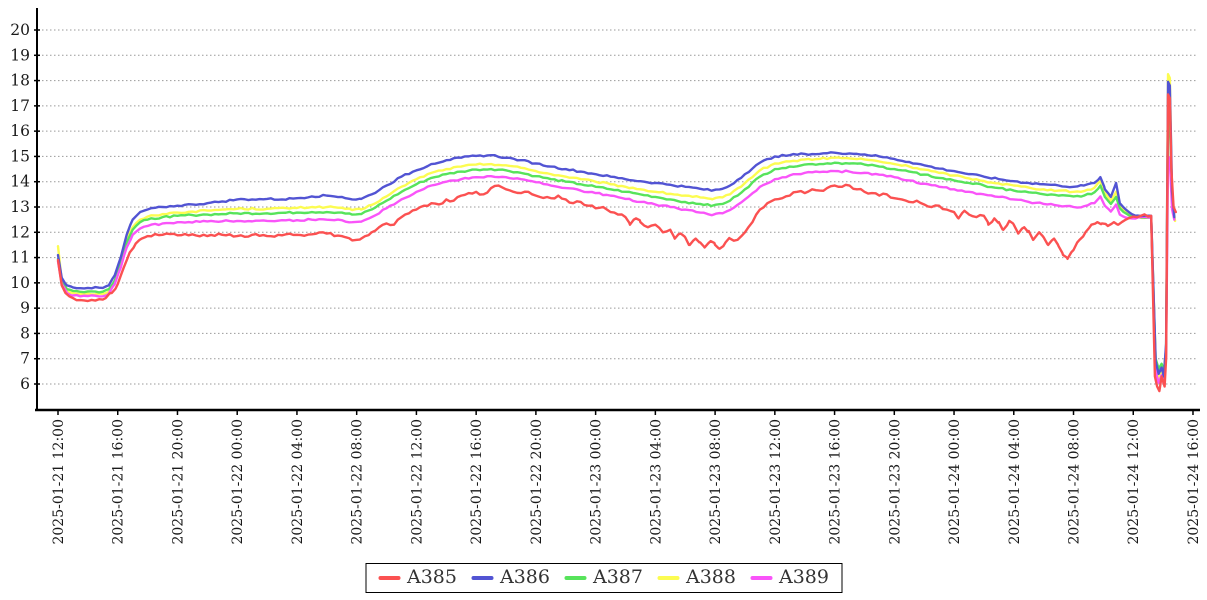  Describe the element at coordinates (618, 577) in the screenshot. I see `legend-label: A387` at that location.